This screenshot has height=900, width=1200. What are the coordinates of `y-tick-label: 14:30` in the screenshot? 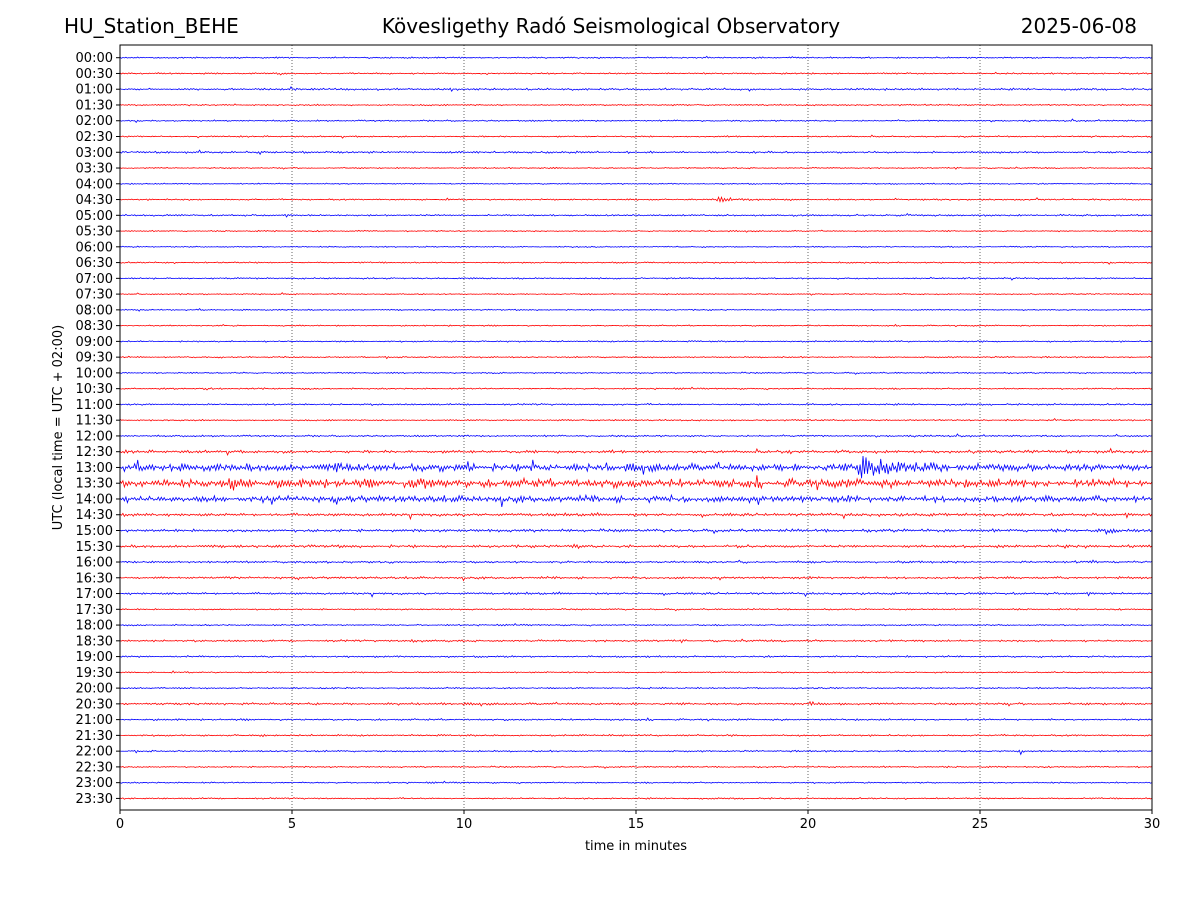 It's located at (94, 515).